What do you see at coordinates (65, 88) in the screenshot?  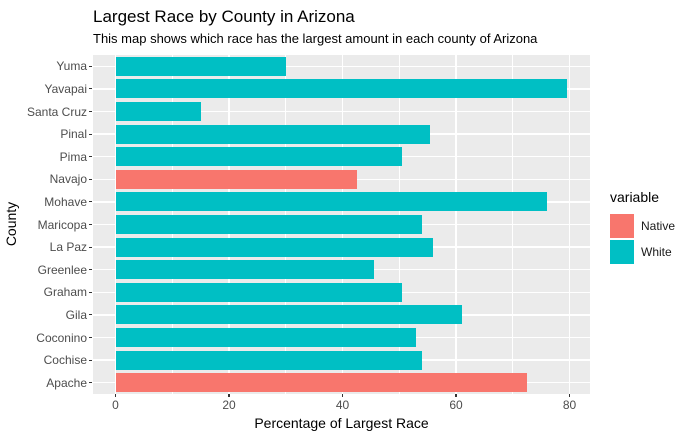 I see `y-axis-label-yavapai: Yavapai` at bounding box center [65, 88].